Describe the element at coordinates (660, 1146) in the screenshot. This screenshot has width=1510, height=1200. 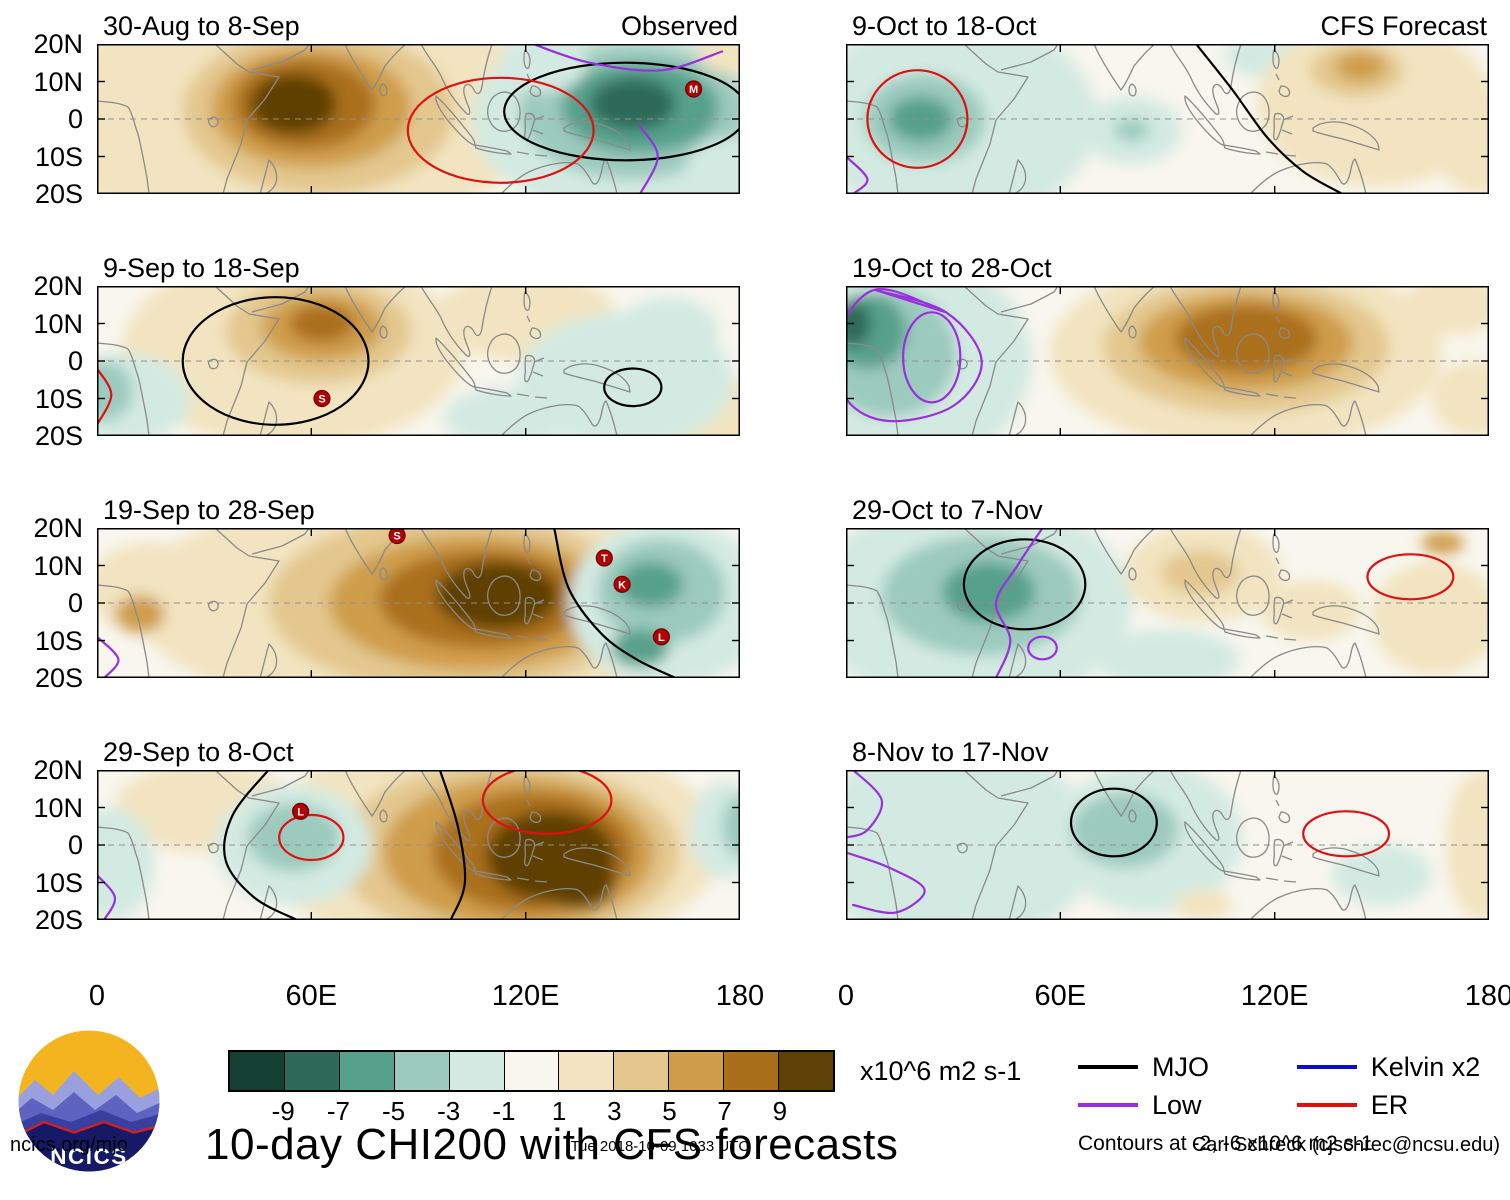
I see `footer-center: Tue 2018-10-09 1033 UTC` at that location.